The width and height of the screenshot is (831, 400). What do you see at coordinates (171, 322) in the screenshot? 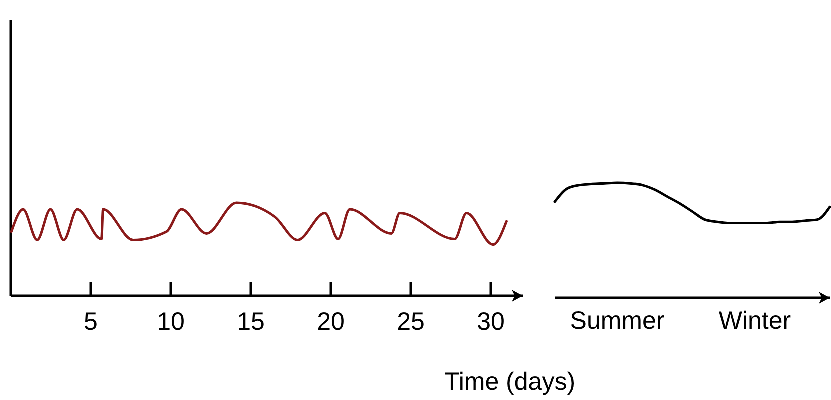
I see `x-tick-label: 10` at bounding box center [171, 322].